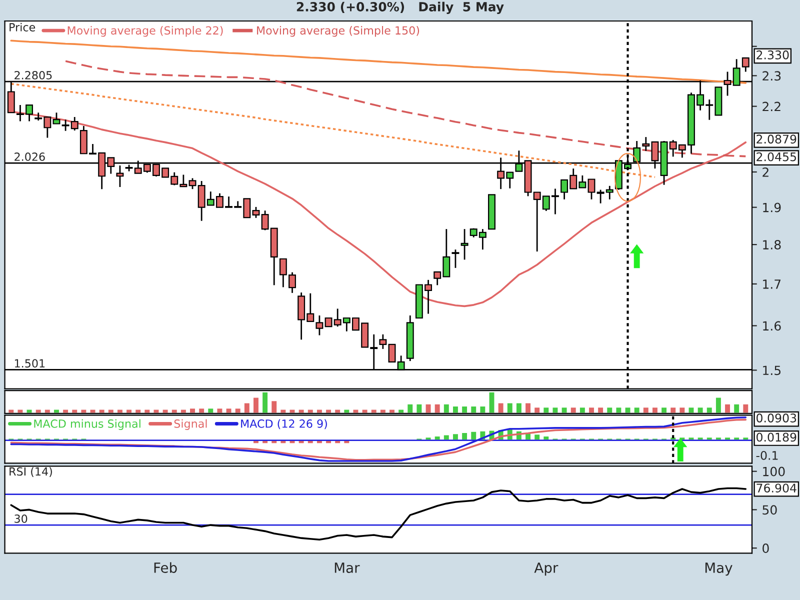 Image resolution: width=800 pixels, height=600 pixels. Describe the element at coordinates (776, 437) in the screenshot. I see `text: 0.0189` at that location.